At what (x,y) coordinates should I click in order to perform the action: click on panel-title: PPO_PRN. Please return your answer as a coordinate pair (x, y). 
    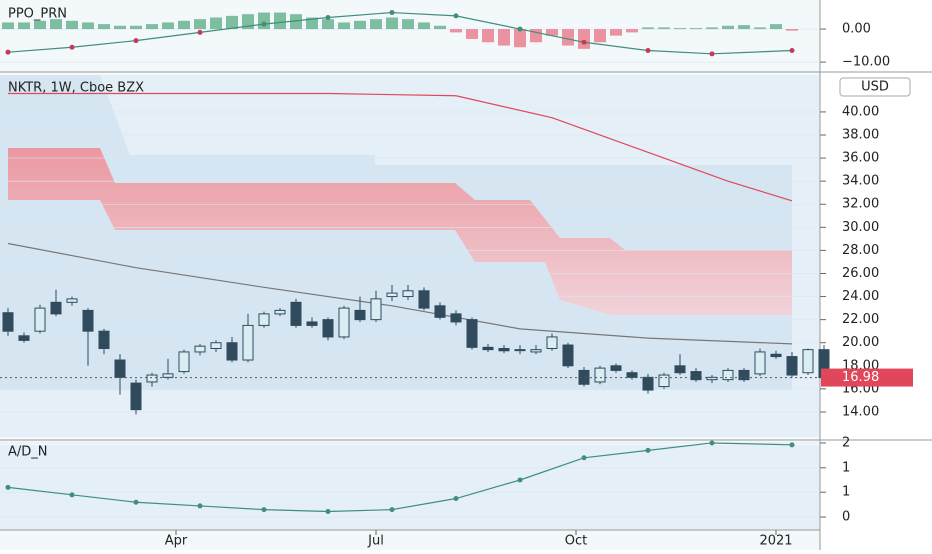
    Looking at the image, I should click on (37, 14).